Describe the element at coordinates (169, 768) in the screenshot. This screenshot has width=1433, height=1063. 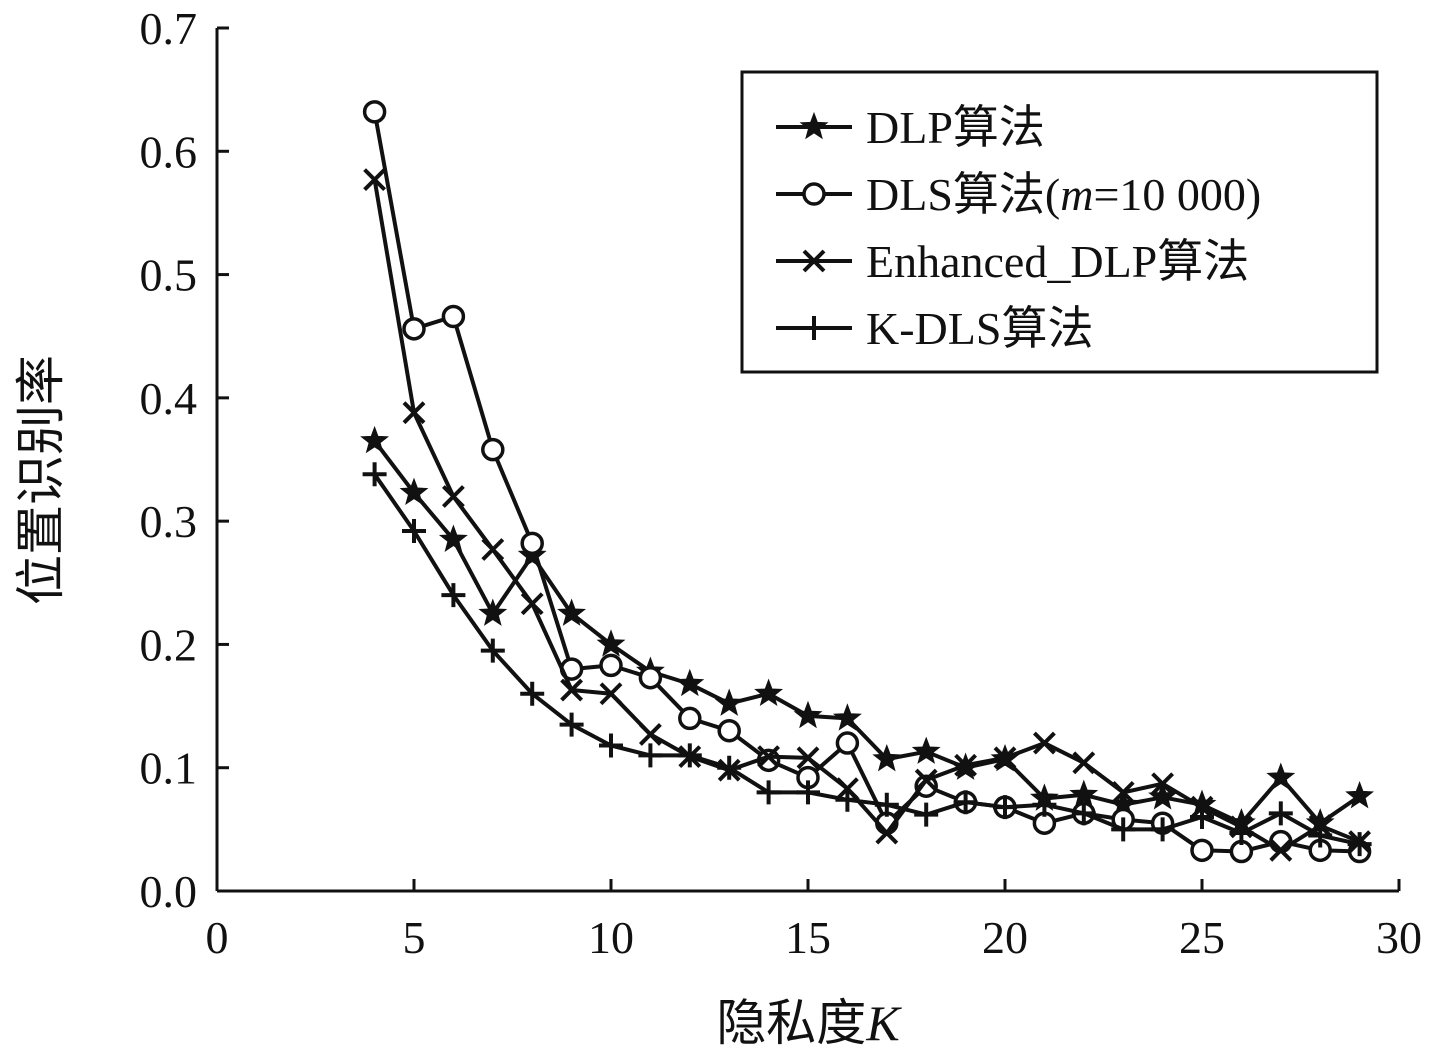
I see `y-tick-label: 0.1` at that location.